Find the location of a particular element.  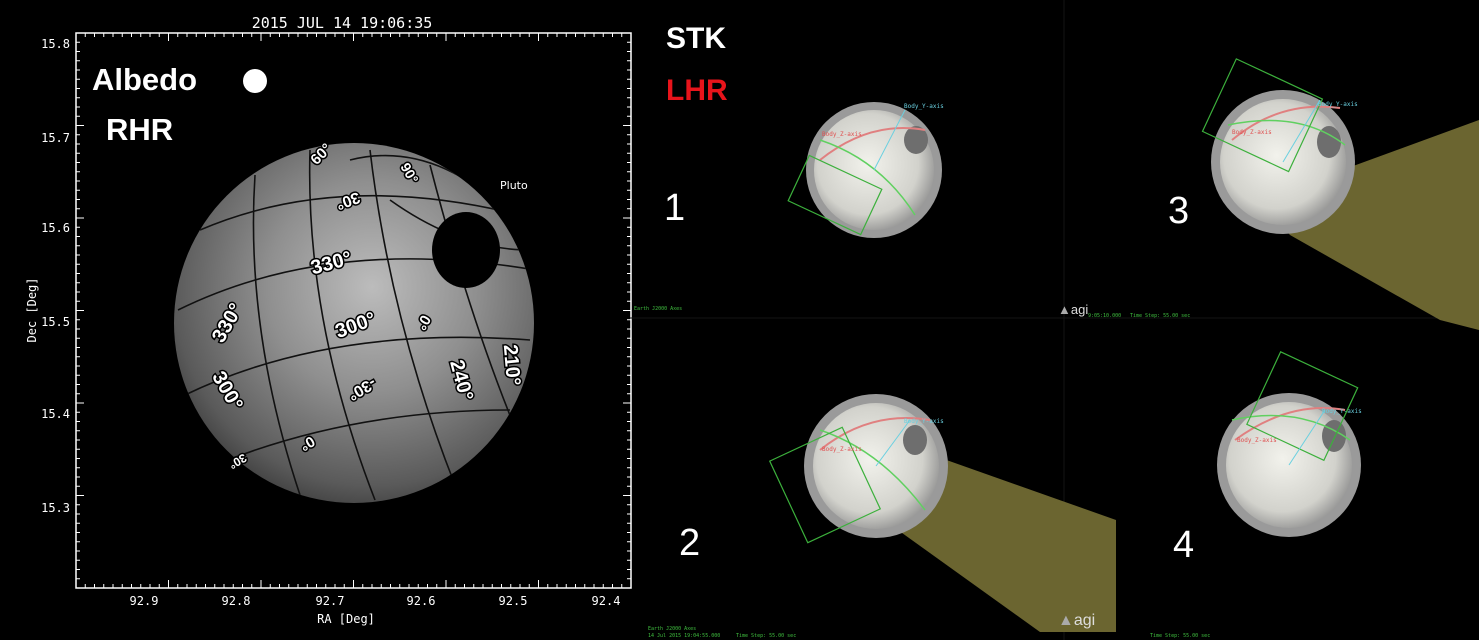

ytick-label: 15.8 is located at coordinates (55, 44).